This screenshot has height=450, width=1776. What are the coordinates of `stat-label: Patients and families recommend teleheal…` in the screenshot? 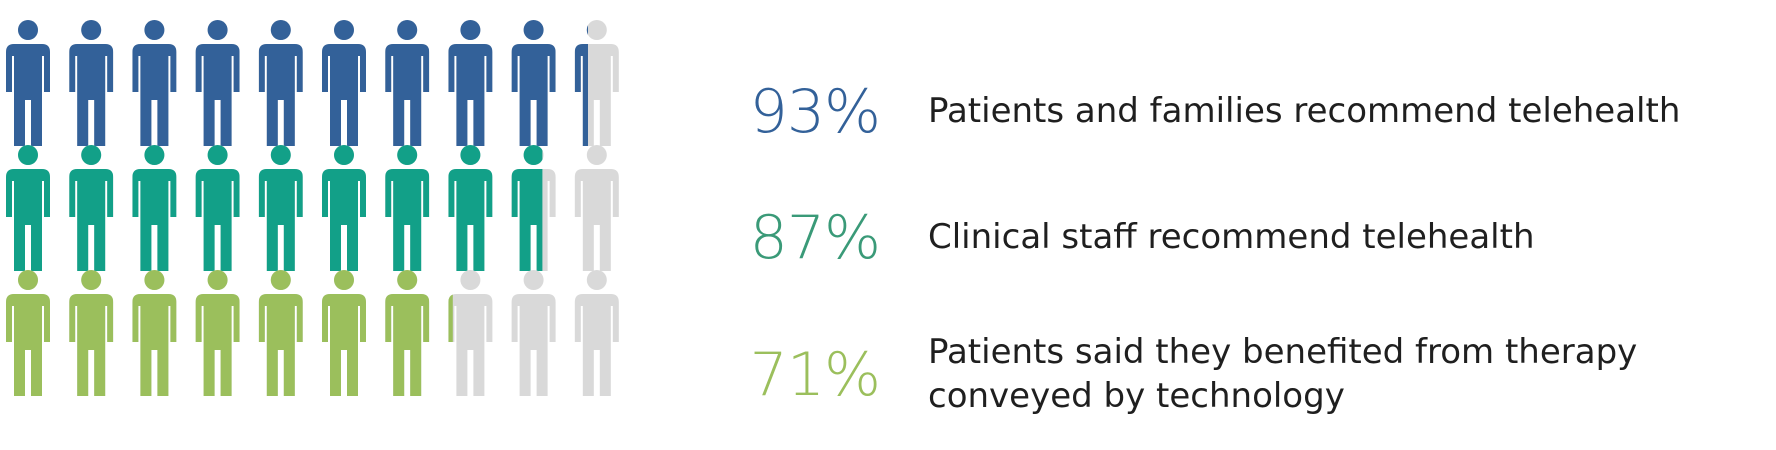 It's located at (1304, 111).